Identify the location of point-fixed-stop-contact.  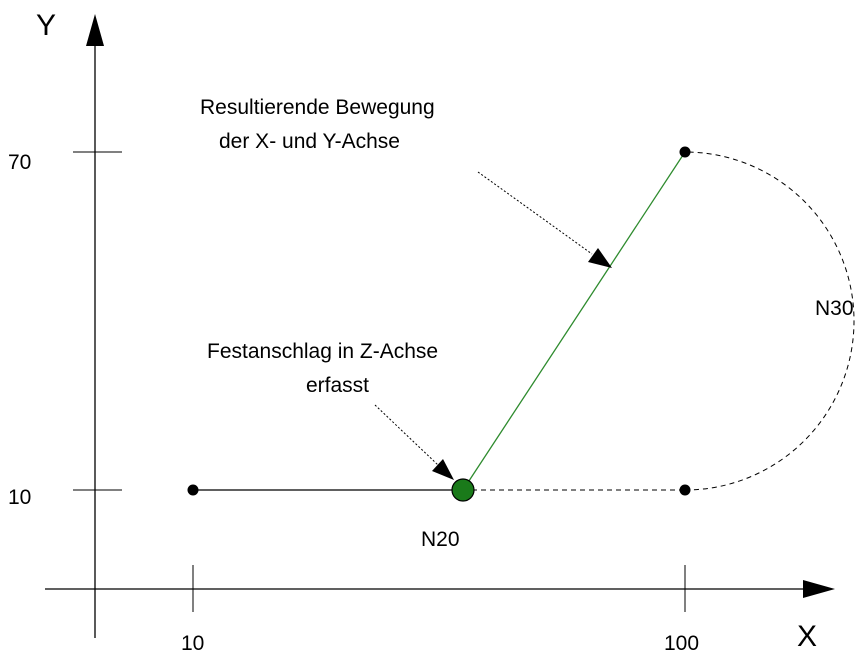
(463, 490).